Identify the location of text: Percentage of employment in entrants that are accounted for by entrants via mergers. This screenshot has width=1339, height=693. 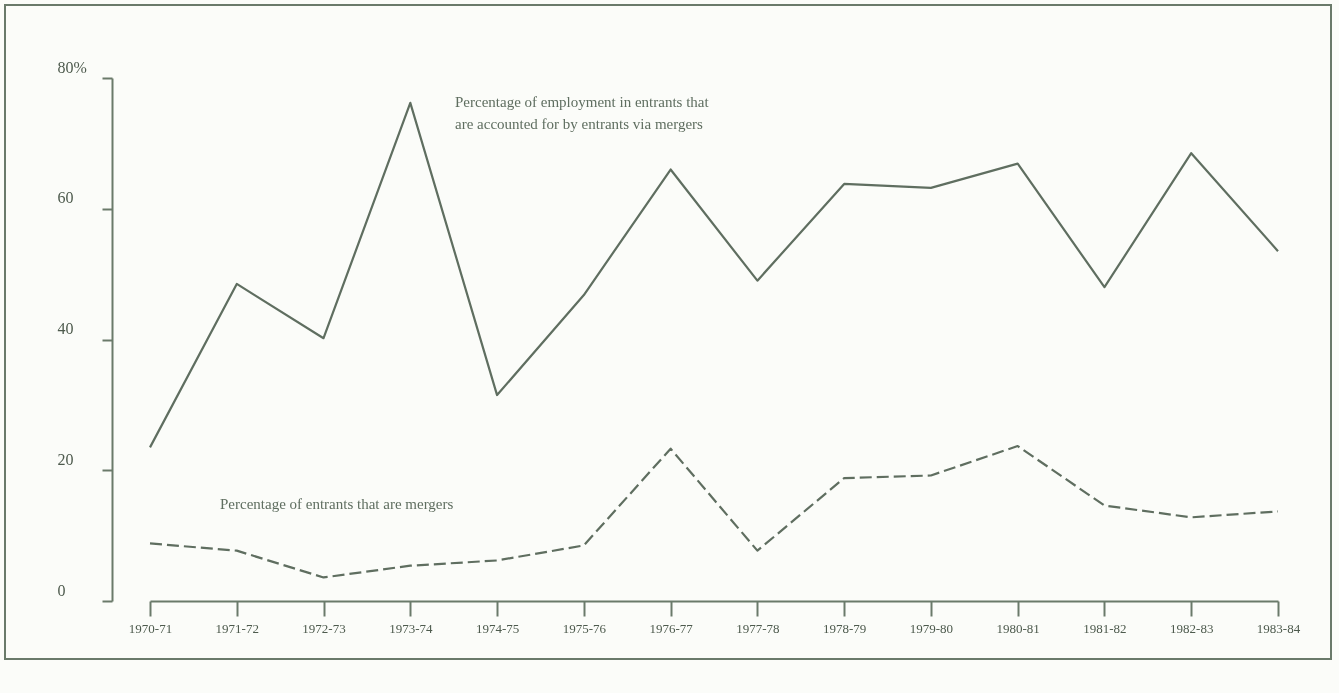
(582, 113).